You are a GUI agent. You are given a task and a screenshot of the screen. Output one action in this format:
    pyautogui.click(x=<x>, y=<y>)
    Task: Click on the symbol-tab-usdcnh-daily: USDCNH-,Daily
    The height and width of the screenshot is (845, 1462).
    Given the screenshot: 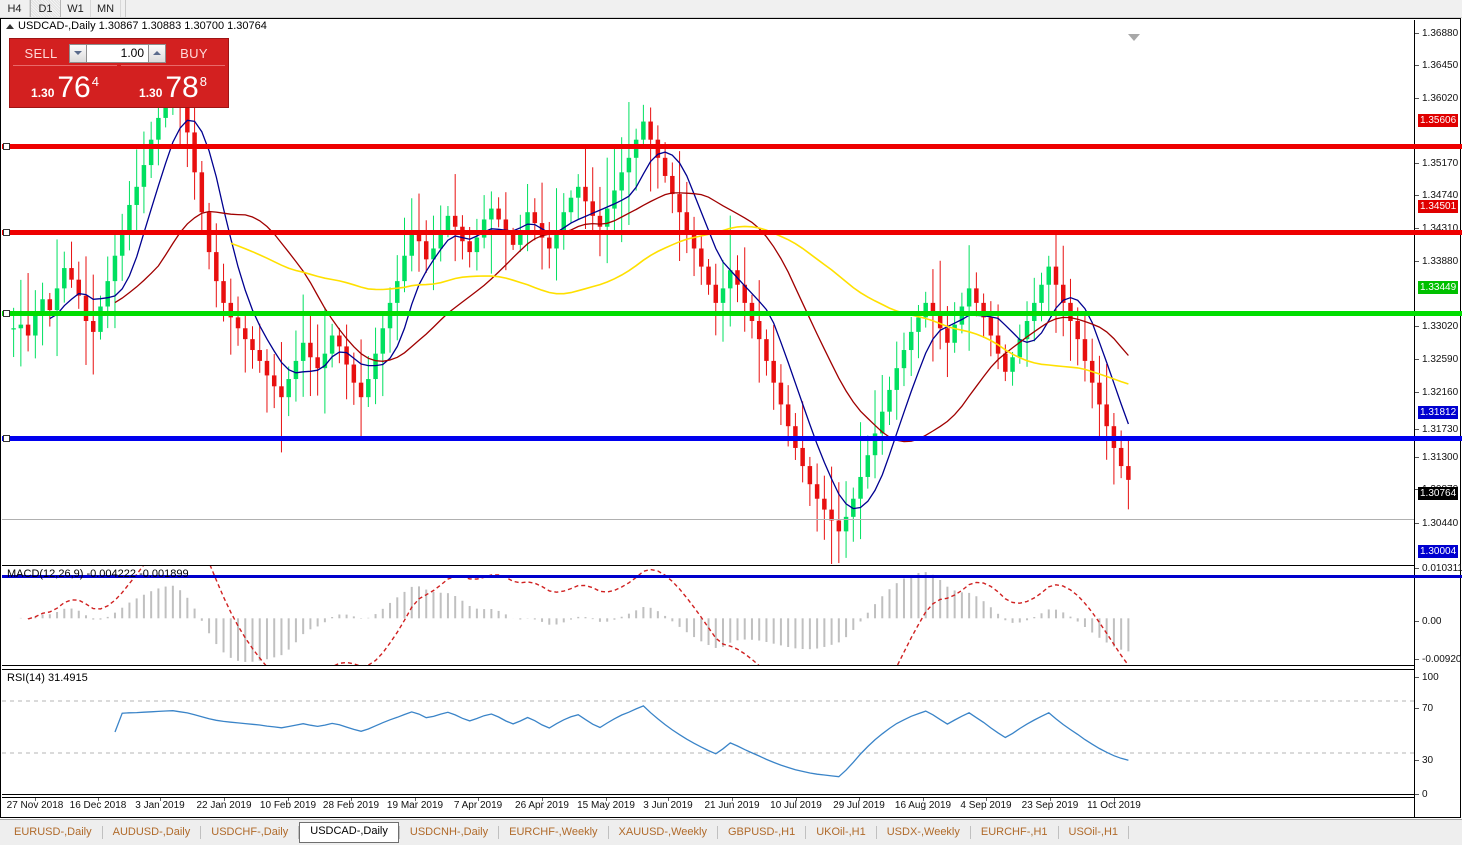 What is the action you would take?
    pyautogui.click(x=449, y=832)
    